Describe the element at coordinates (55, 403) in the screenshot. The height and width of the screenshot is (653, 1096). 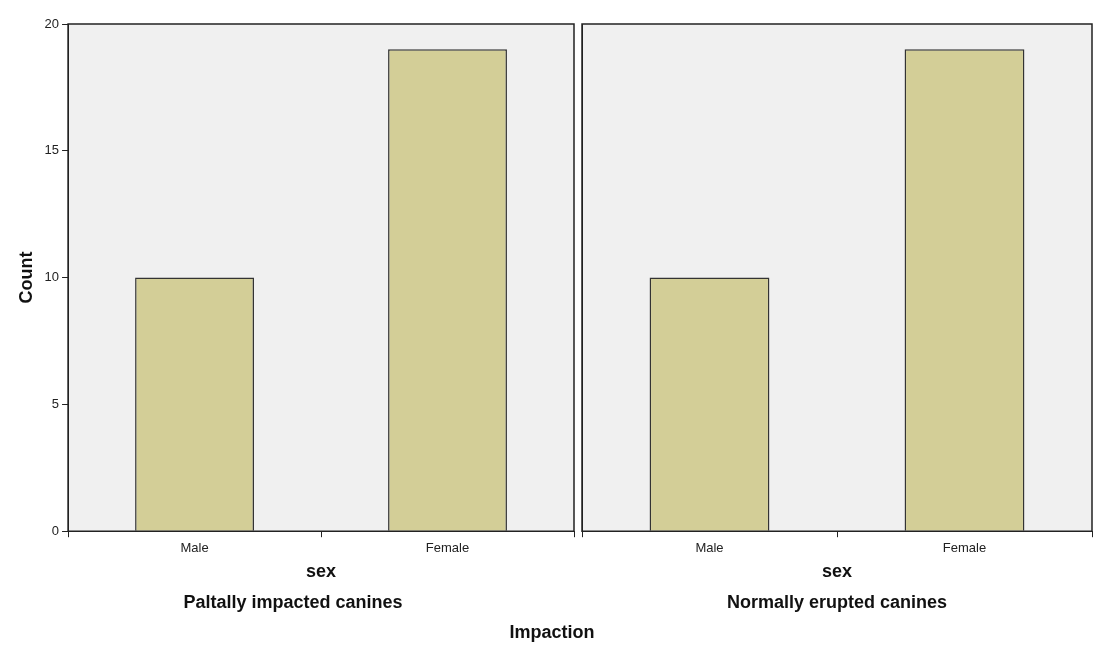
I see `y-tick-label: 5` at that location.